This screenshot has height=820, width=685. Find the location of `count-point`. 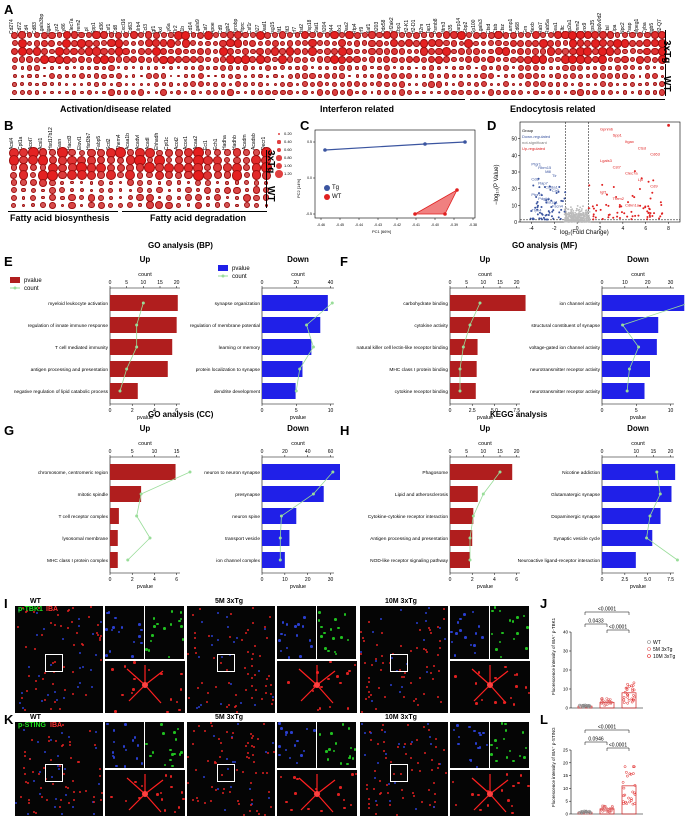

count-point is located at coordinates (307, 325).